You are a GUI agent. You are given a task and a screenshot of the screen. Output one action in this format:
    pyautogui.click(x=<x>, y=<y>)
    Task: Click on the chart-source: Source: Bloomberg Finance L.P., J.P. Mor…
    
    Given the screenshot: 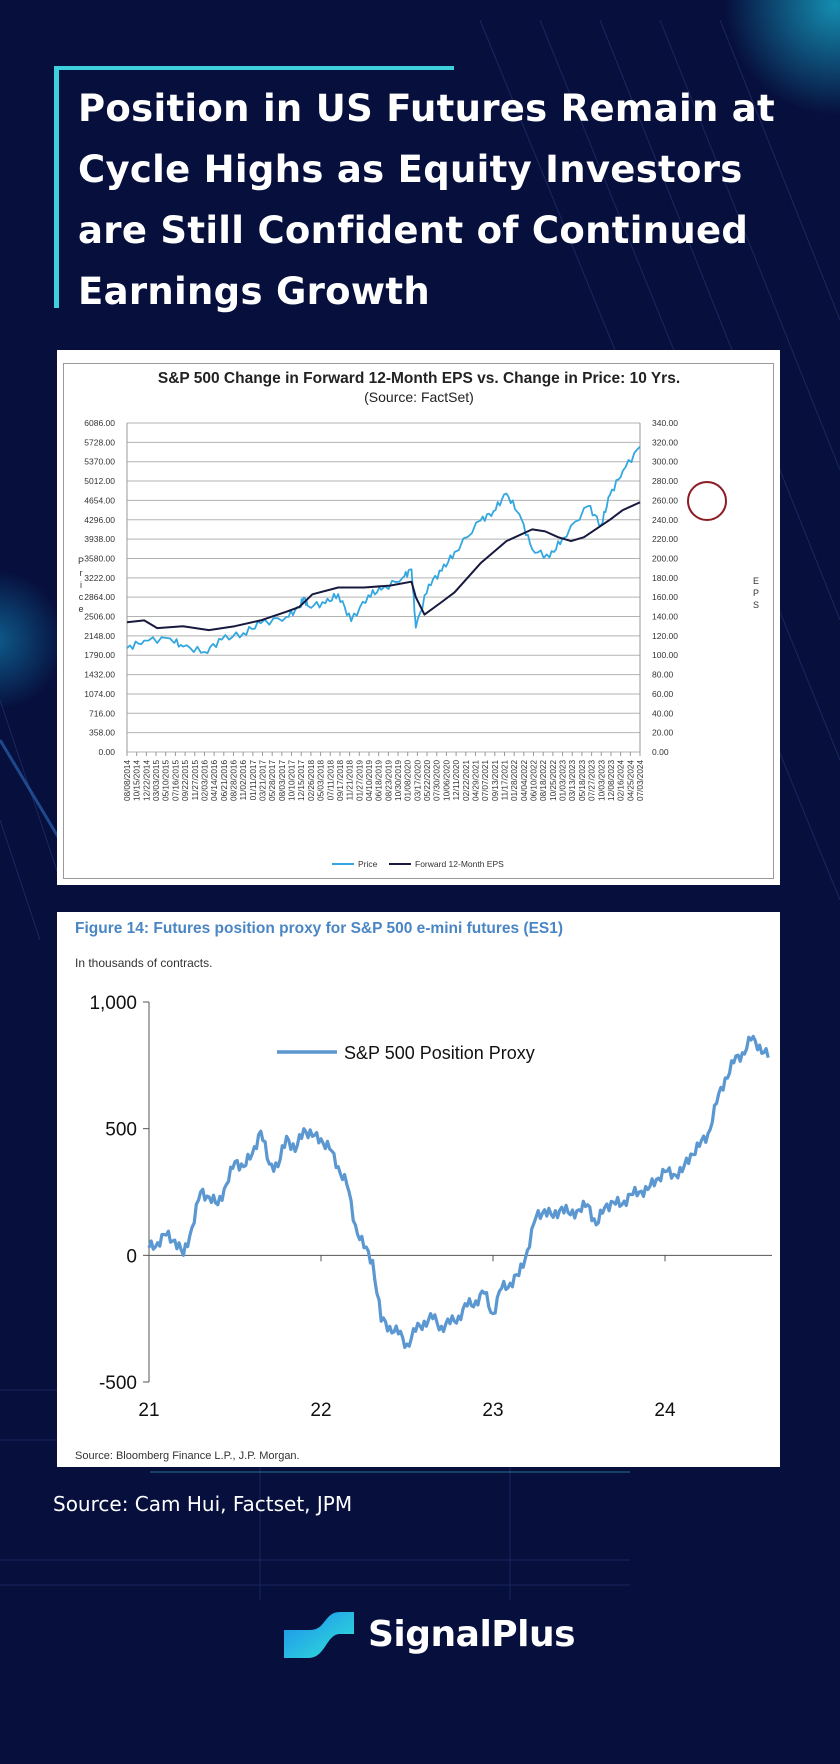 What is the action you would take?
    pyautogui.click(x=187, y=1456)
    